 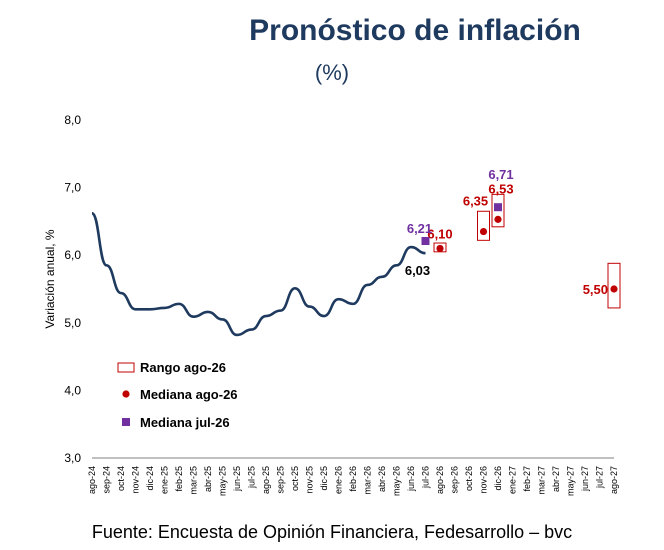 I want to click on y-tick-label: 4,0, so click(x=72, y=390).